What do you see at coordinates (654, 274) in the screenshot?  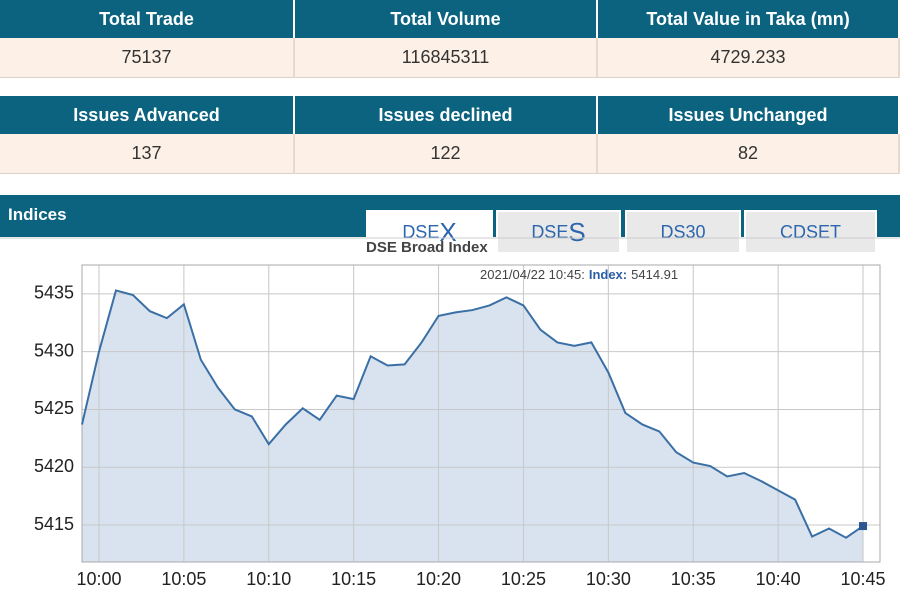 I see `tooltip-value: 5414.91` at bounding box center [654, 274].